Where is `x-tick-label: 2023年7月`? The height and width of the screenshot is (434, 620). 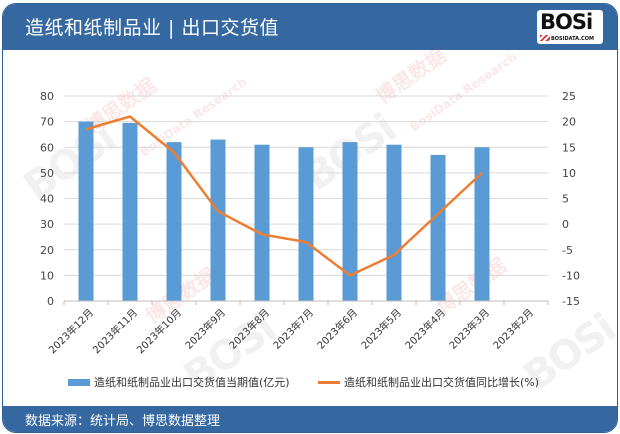 x-tick-label: 2023年7月 is located at coordinates (293, 329).